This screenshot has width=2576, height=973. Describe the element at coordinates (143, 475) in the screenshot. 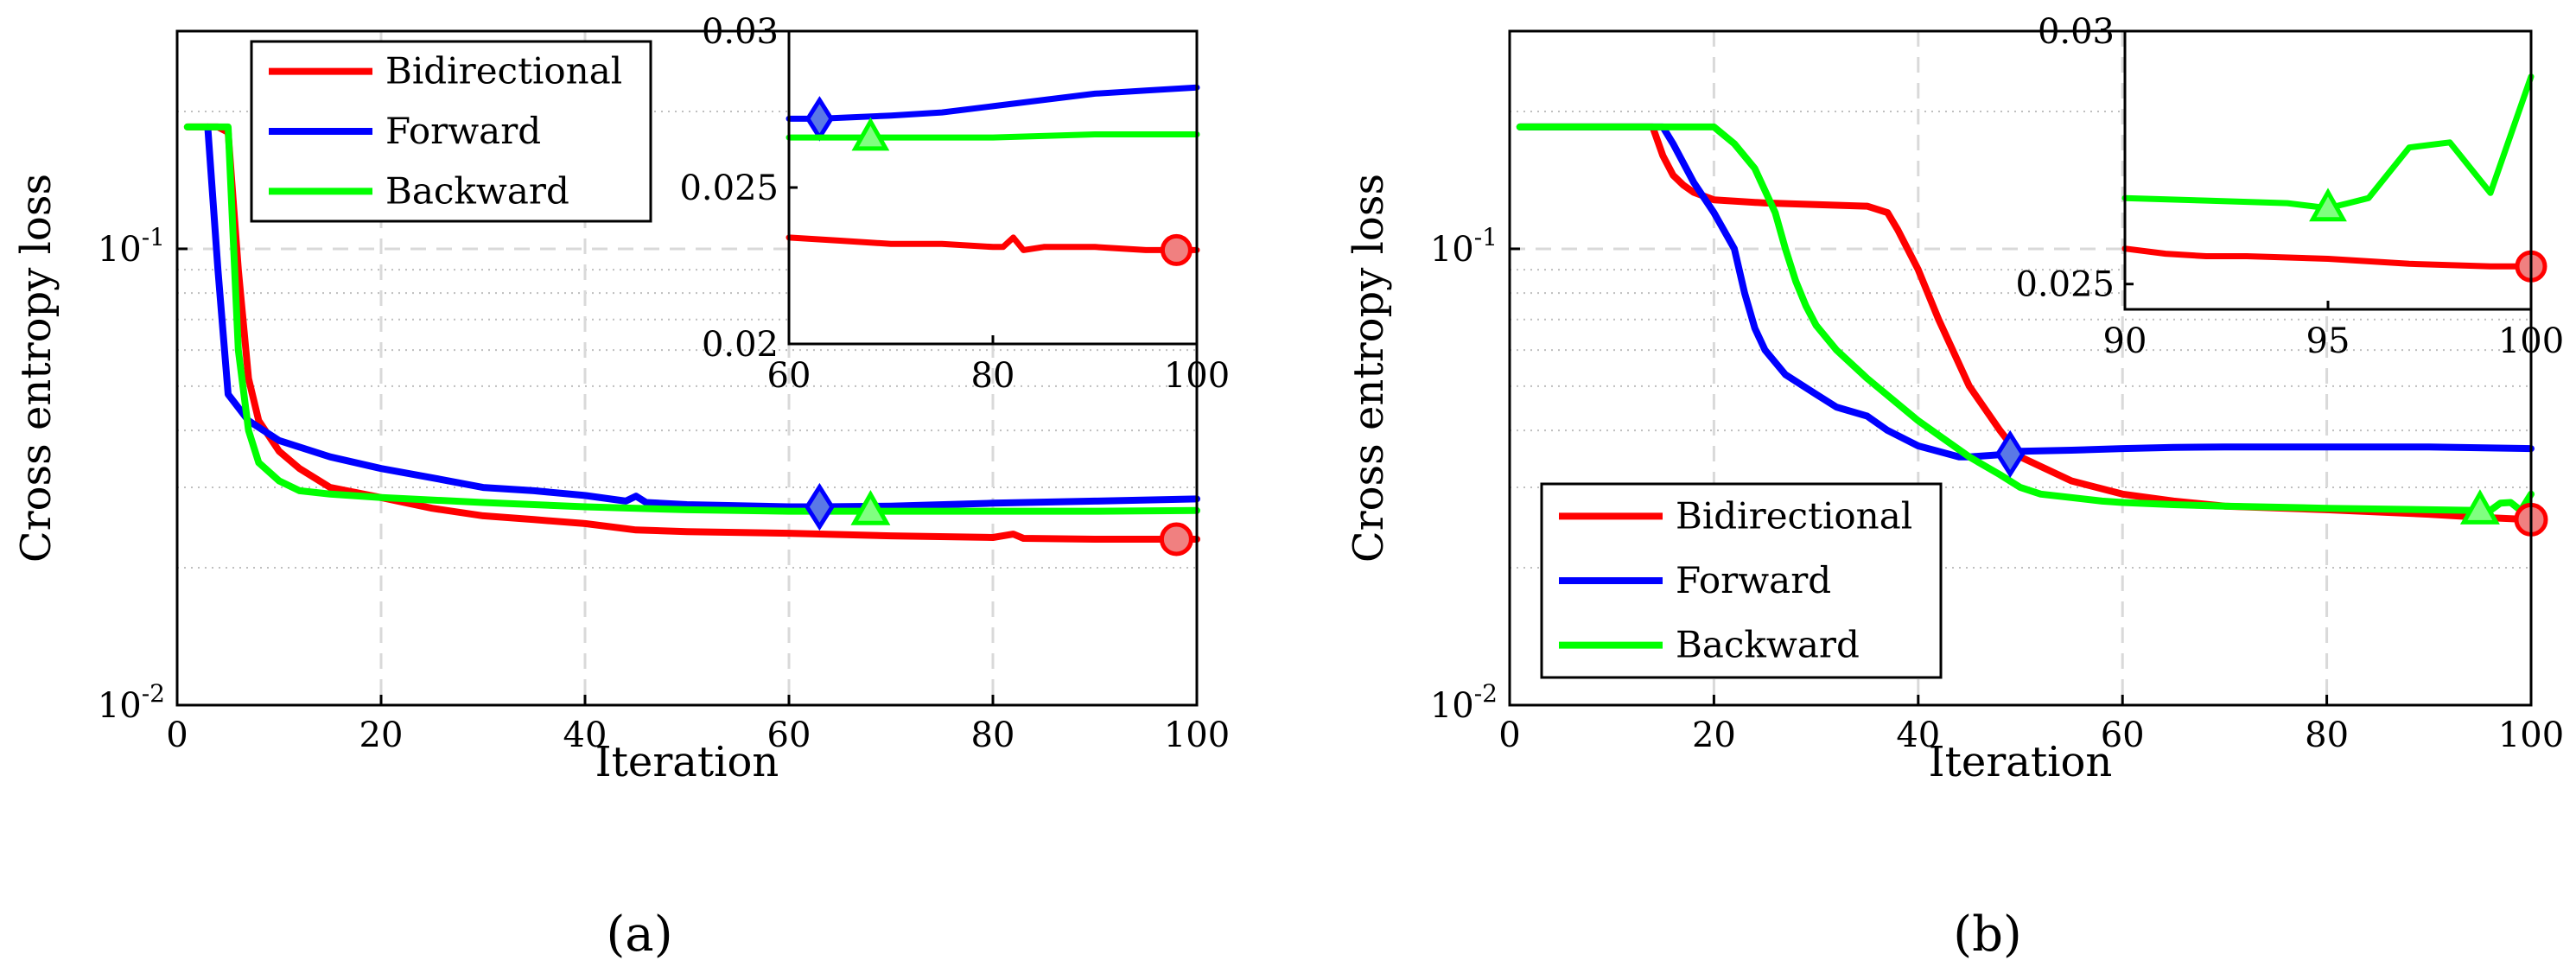

I see `y-ticks-a: 10⁻¹ 10⁻²` at that location.